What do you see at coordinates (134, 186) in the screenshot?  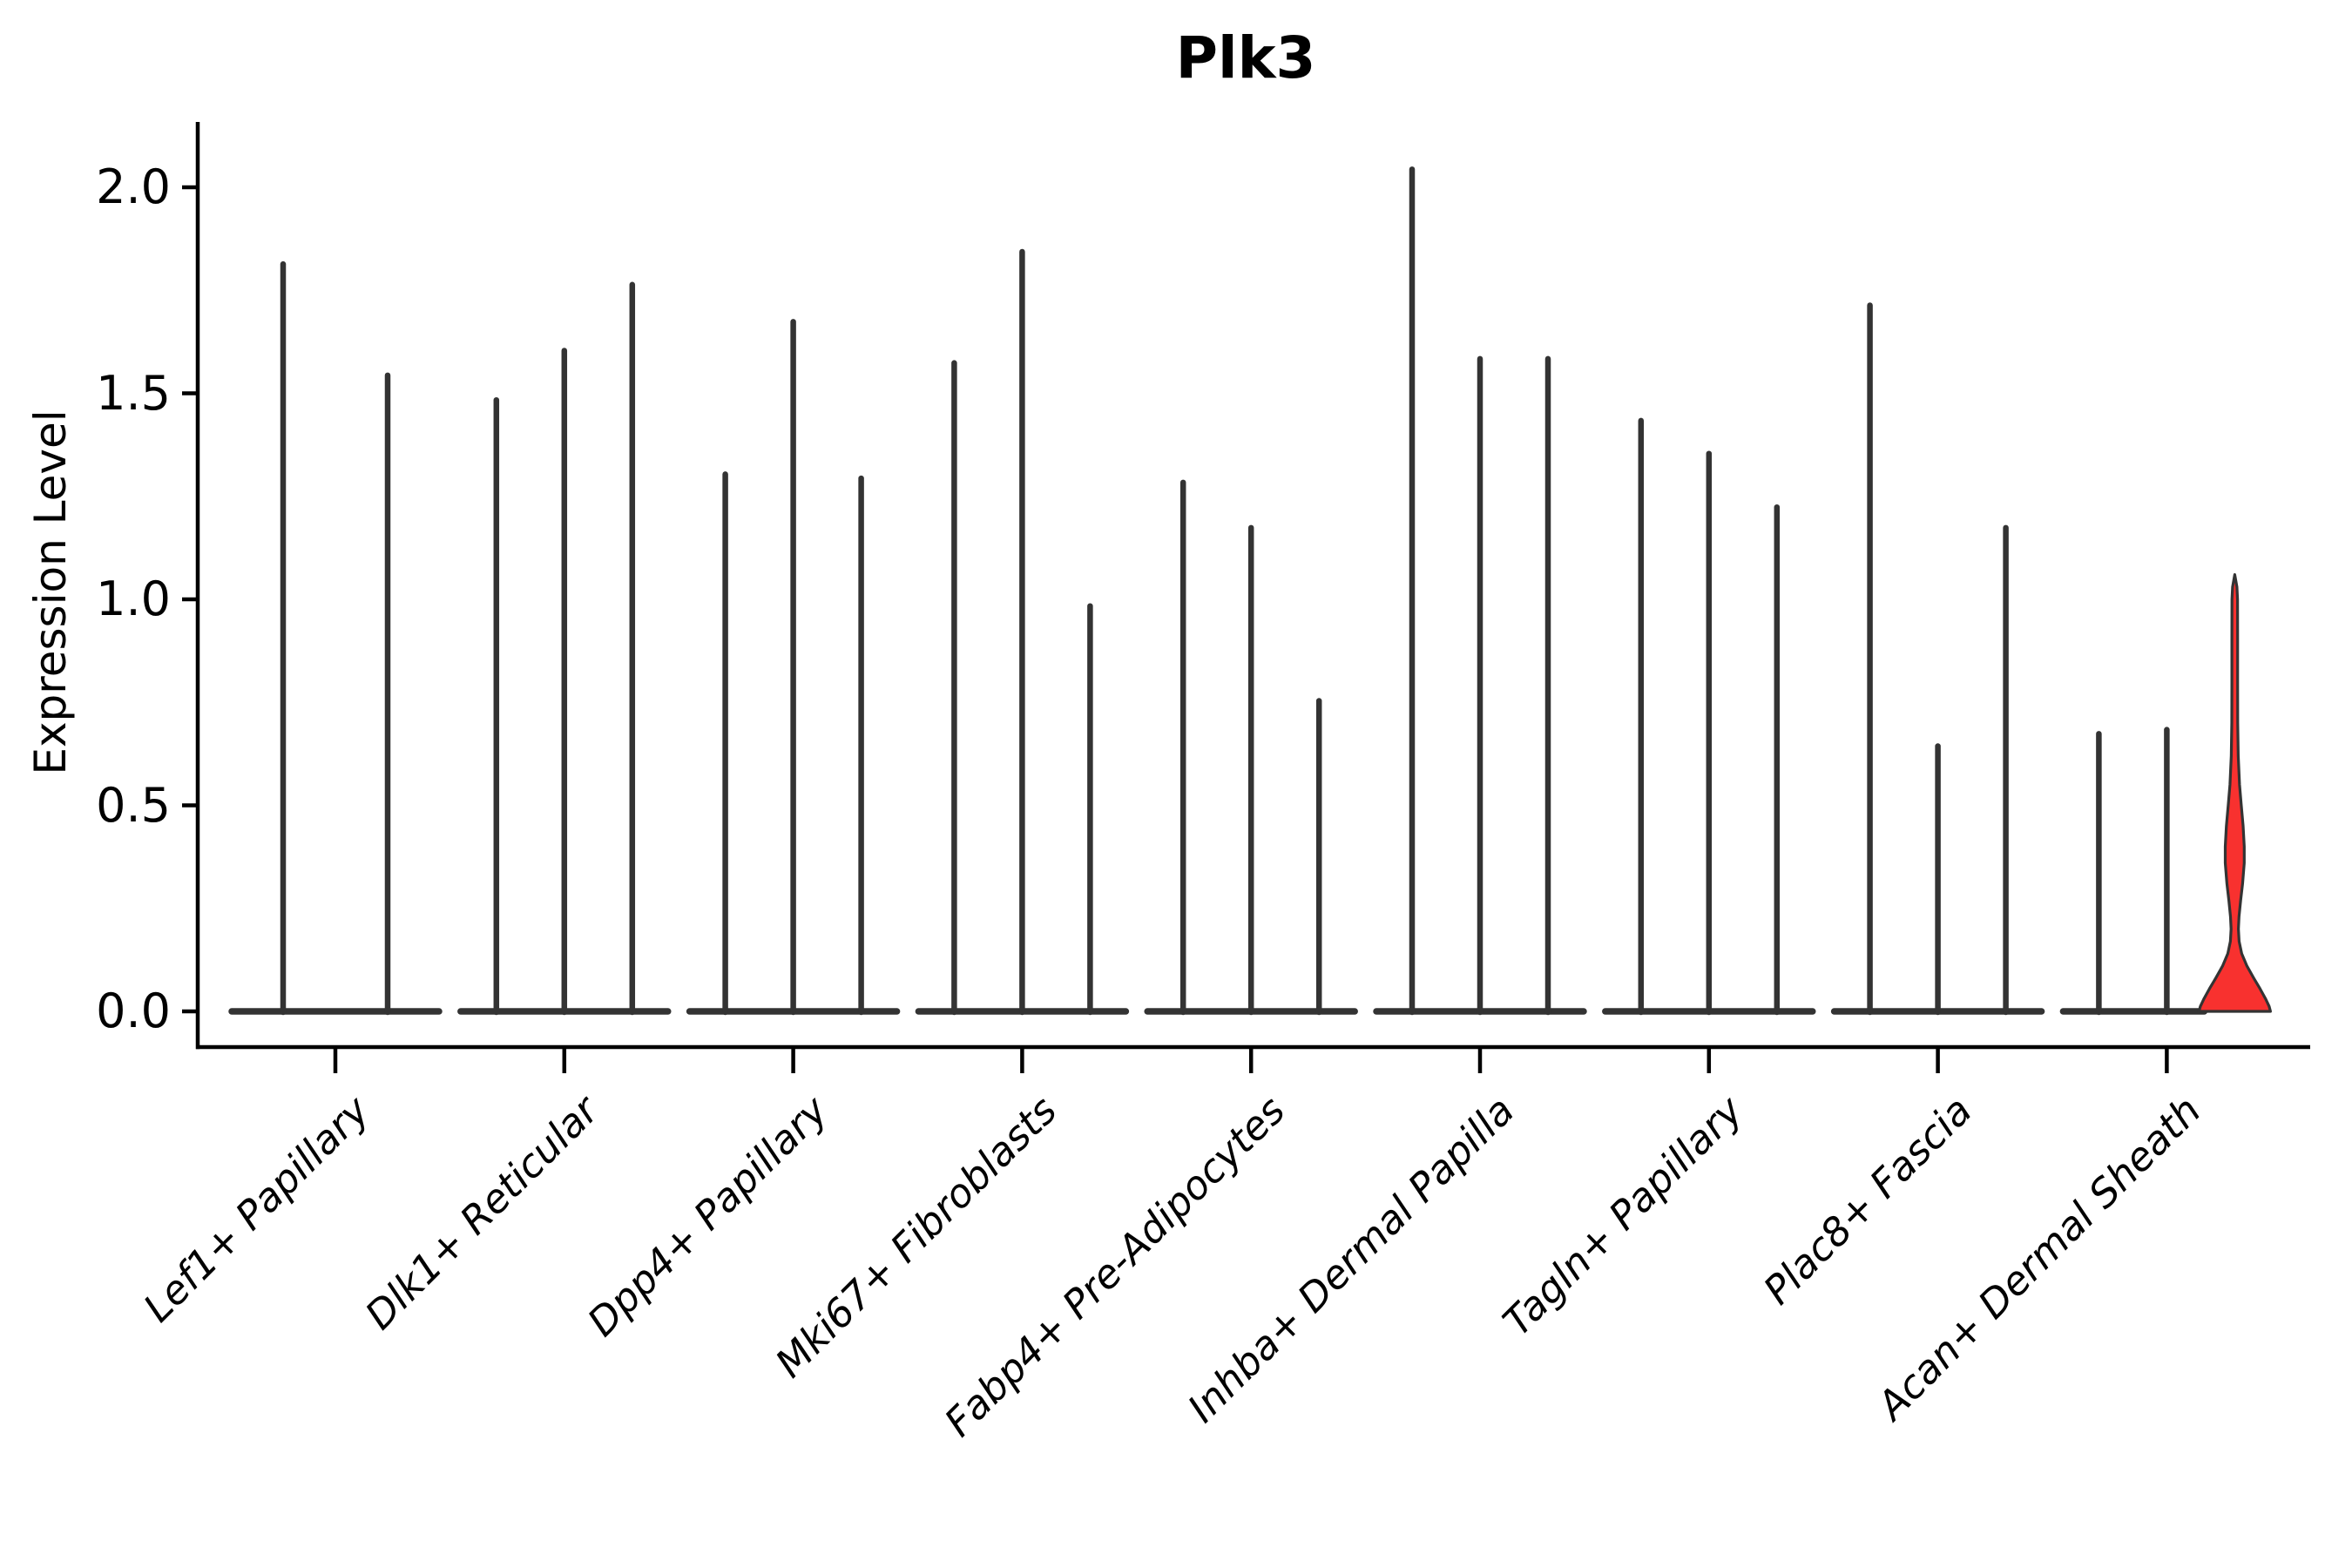 I see `y-tick-label: 2.0` at bounding box center [134, 186].